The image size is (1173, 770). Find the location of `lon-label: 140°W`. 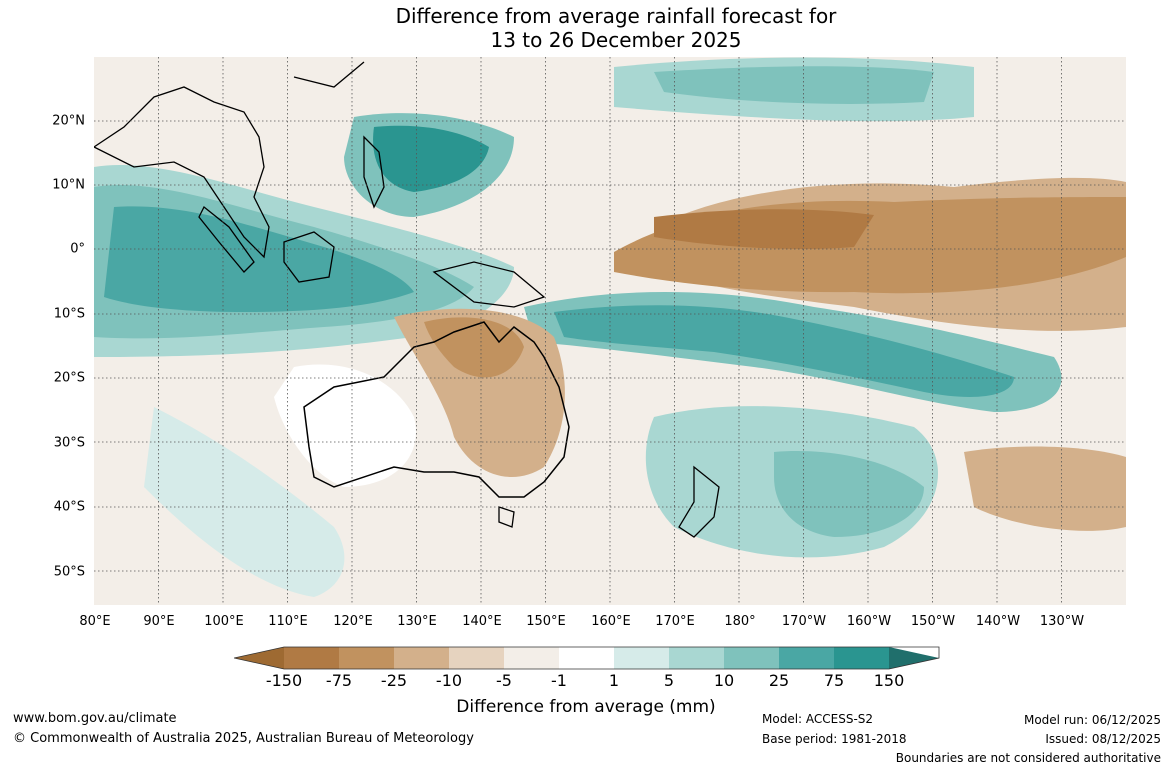

lon-label: 140°W is located at coordinates (998, 621).